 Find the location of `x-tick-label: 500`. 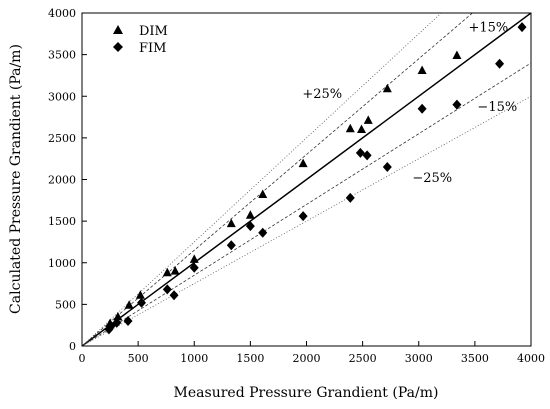

x-tick-label: 500 is located at coordinates (138, 358).